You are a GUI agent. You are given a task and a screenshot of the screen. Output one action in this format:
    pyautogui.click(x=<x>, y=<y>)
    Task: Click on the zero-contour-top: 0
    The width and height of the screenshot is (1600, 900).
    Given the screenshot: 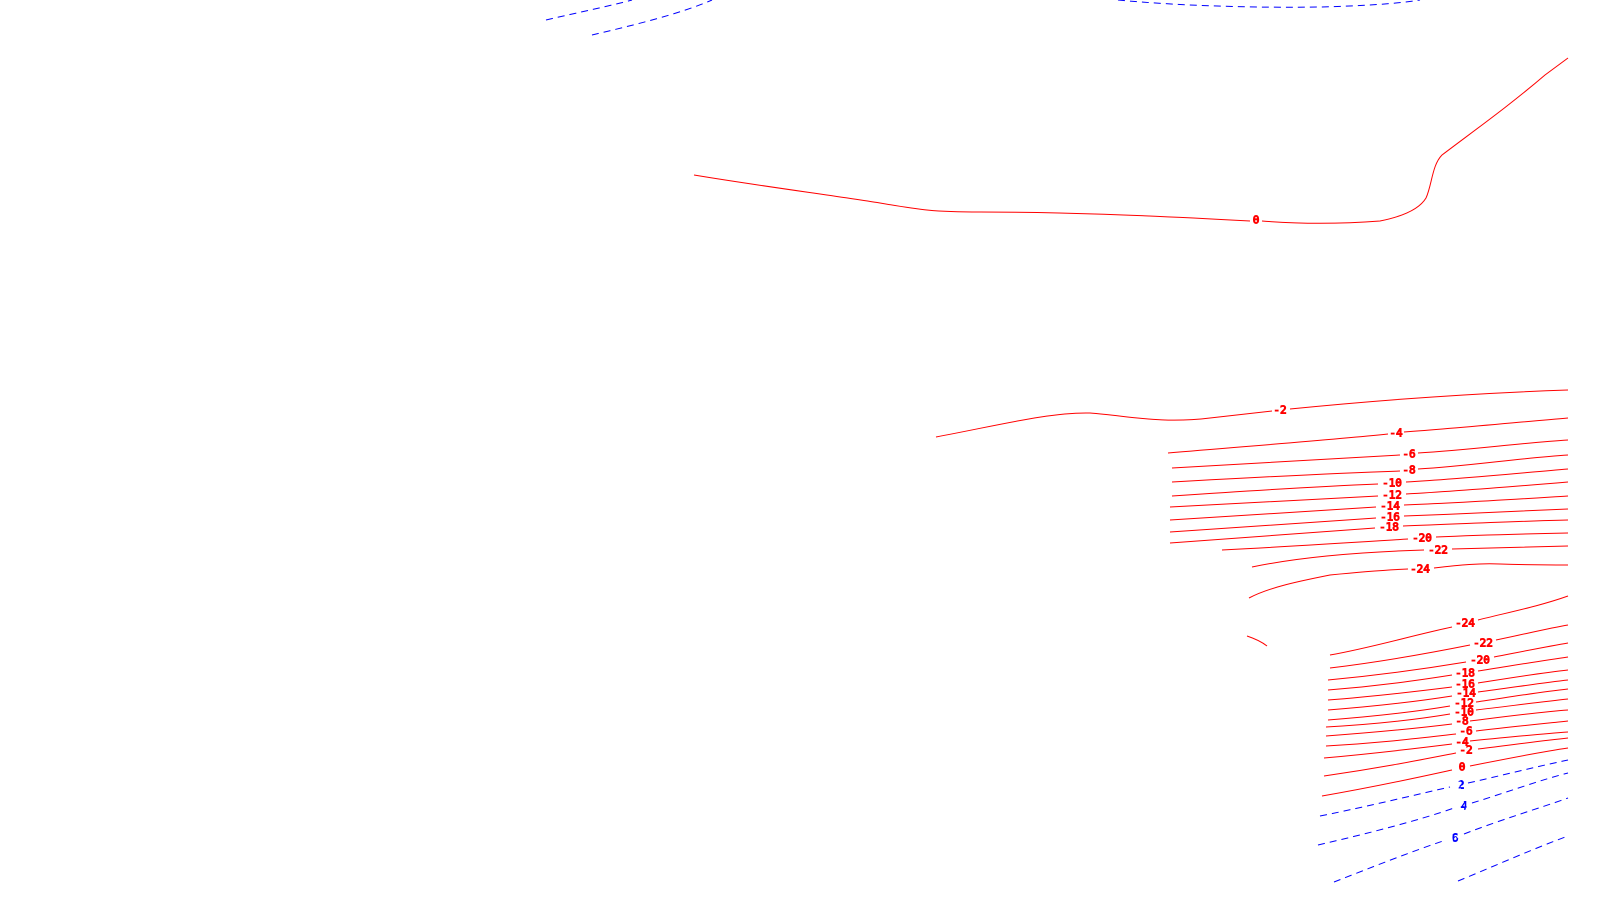 What is the action you would take?
    pyautogui.click(x=1131, y=142)
    